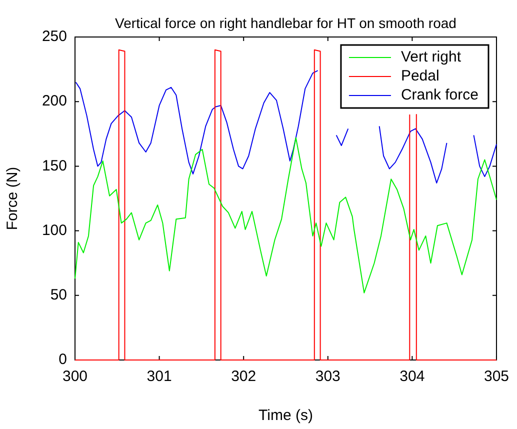 This screenshot has width=517, height=429. What do you see at coordinates (327, 377) in the screenshot?
I see `x-tick-label: 303` at bounding box center [327, 377].